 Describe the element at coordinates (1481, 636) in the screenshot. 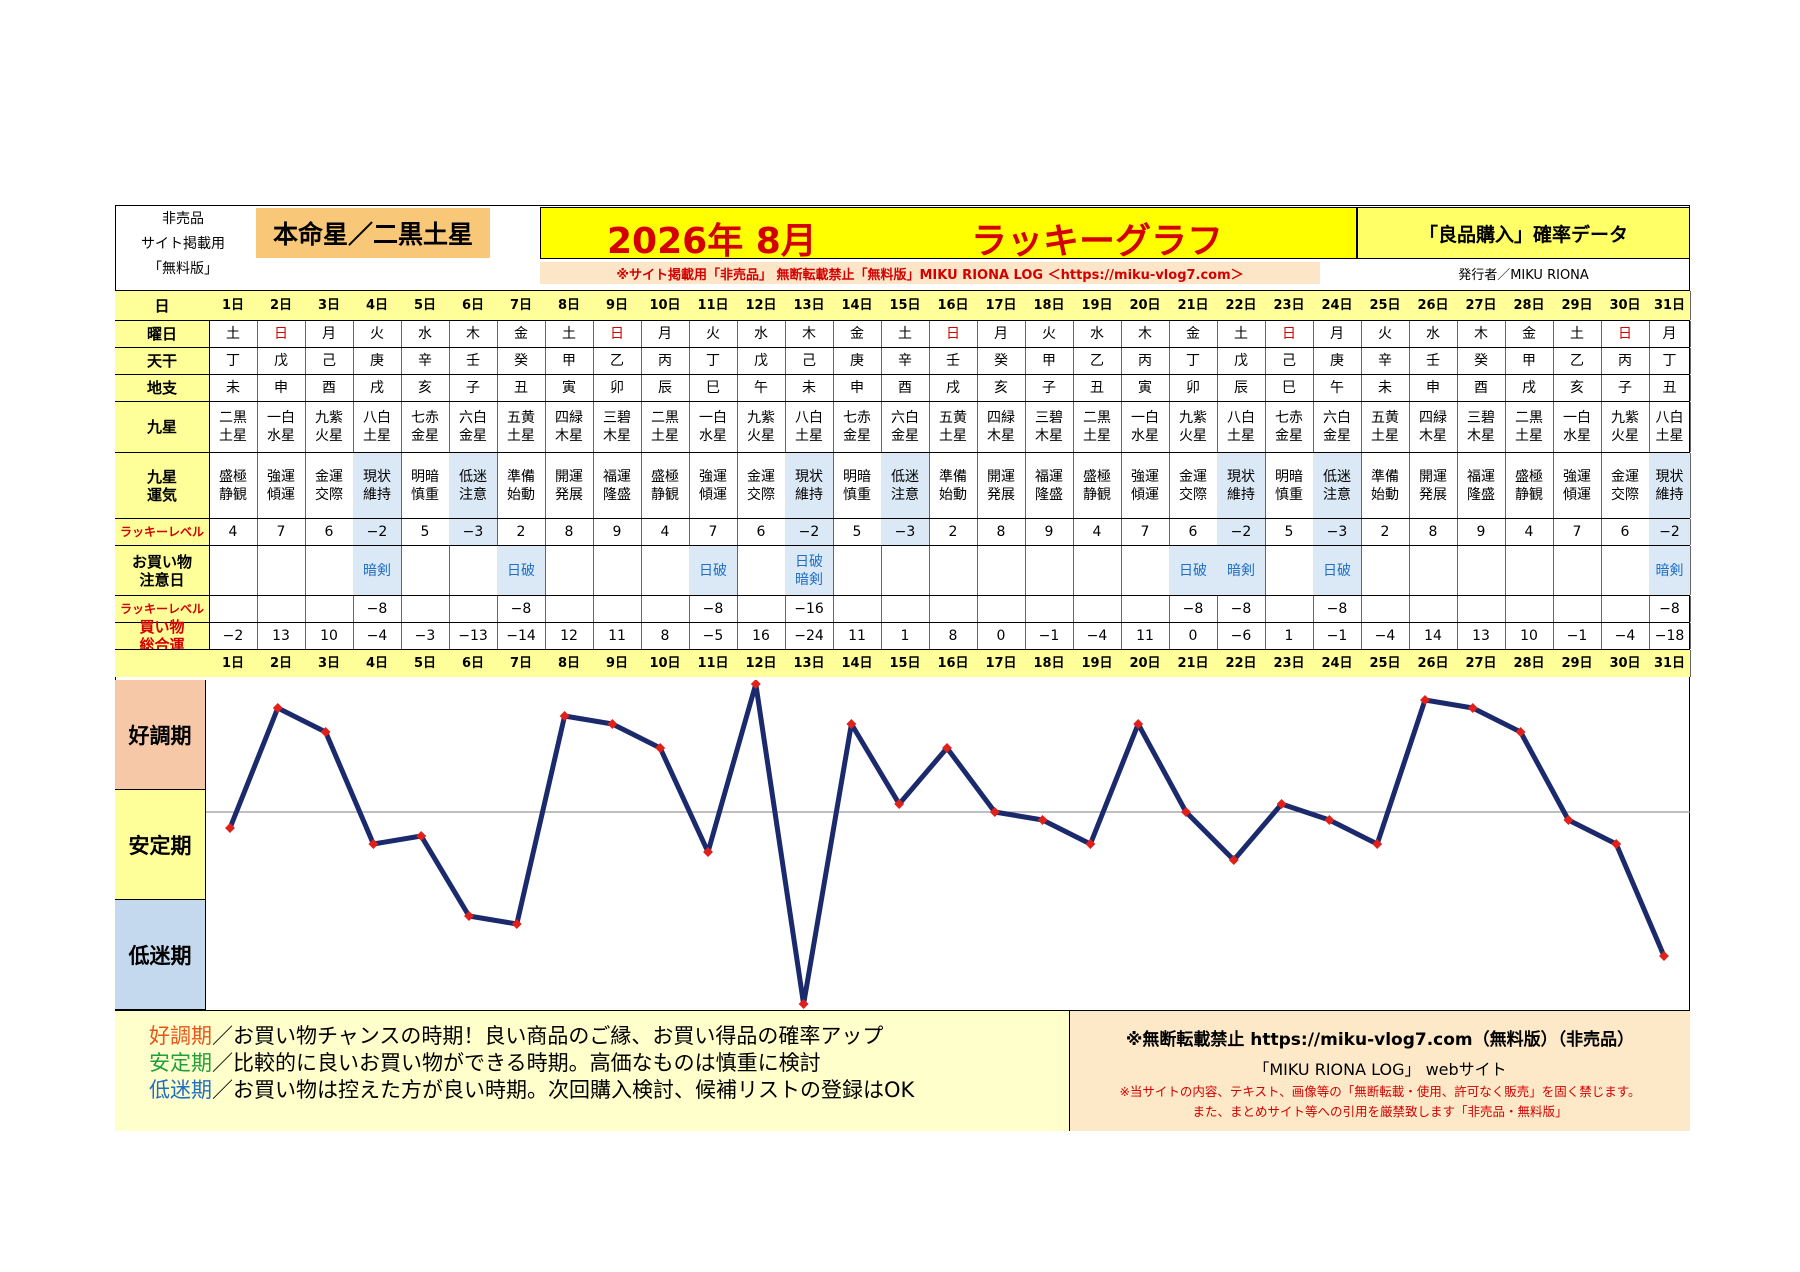

I see `cell-total-27: 13` at that location.